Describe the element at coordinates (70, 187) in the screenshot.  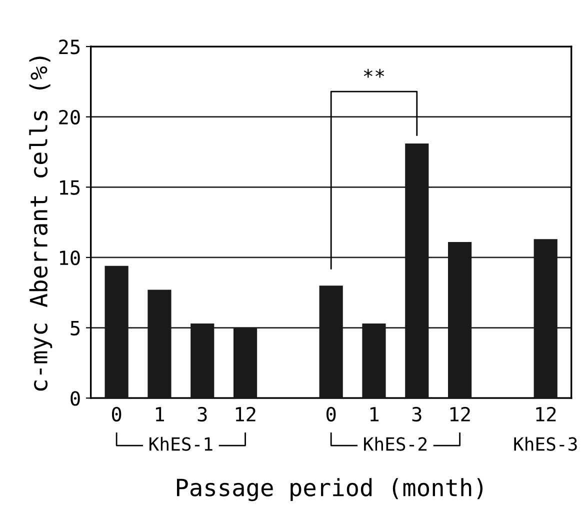
I see `y-tick-label: 15` at that location.